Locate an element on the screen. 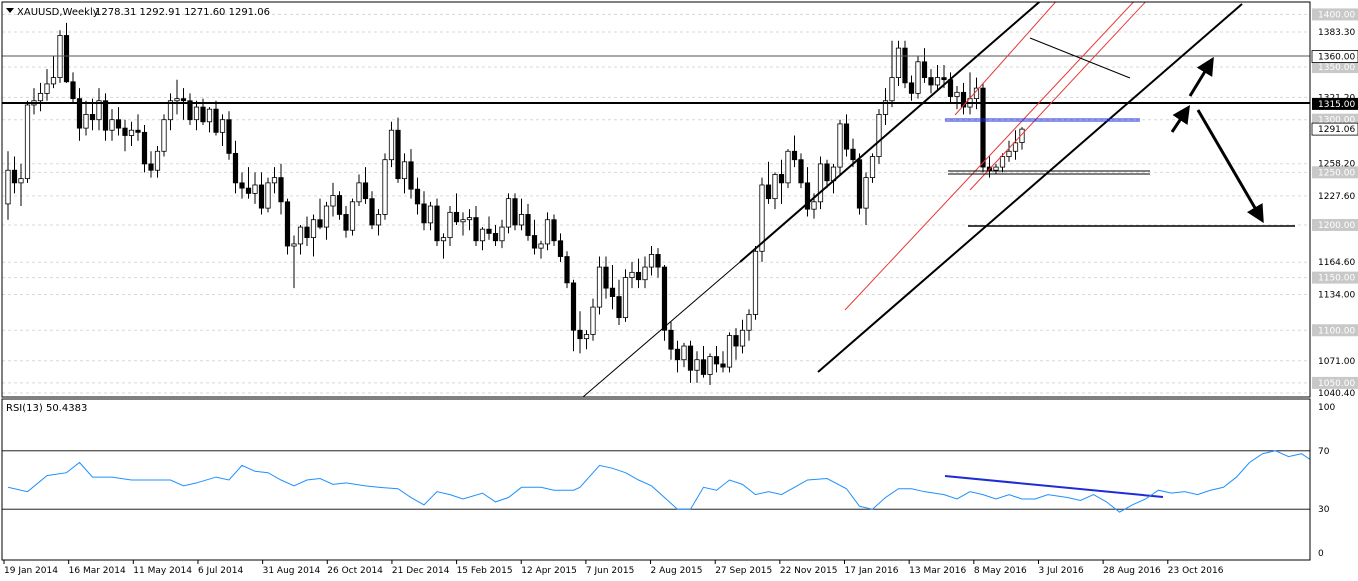 Image resolution: width=1358 pixels, height=581 pixels. price-tick-label: 1071.00 is located at coordinates (1336, 362).